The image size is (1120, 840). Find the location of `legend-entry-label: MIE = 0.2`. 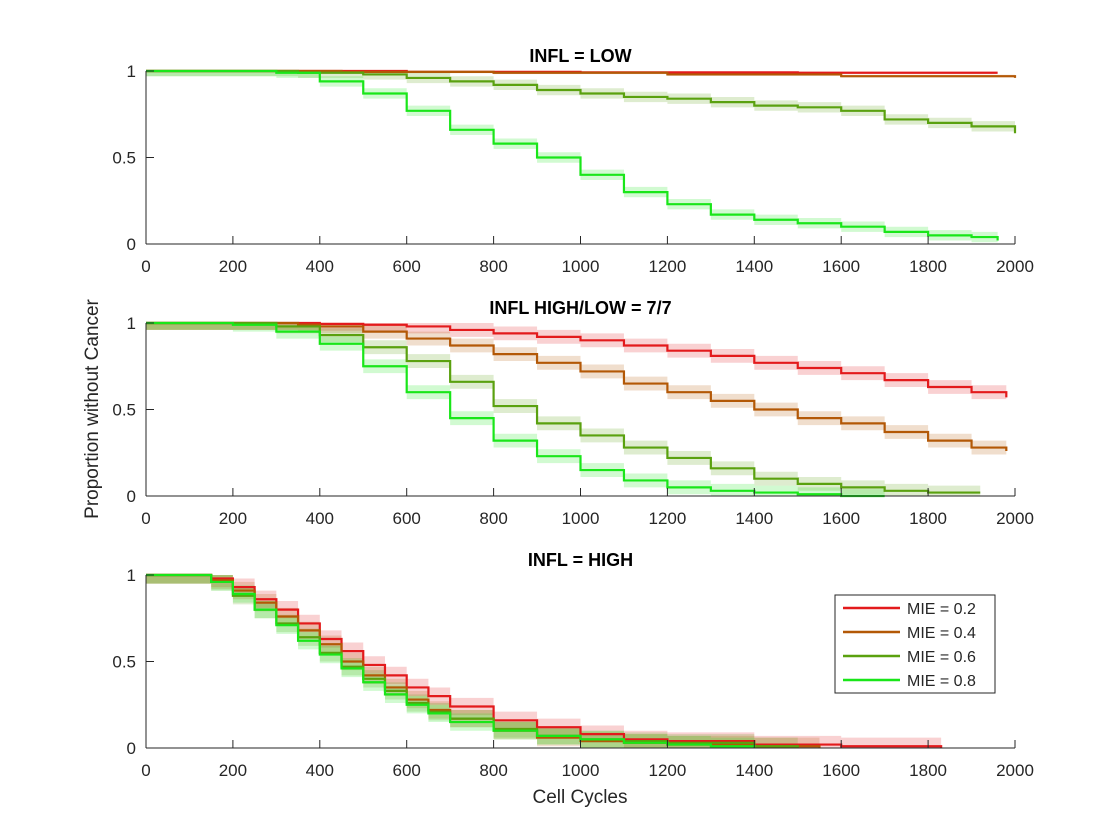

legend-entry-label: MIE = 0.2 is located at coordinates (941, 609).